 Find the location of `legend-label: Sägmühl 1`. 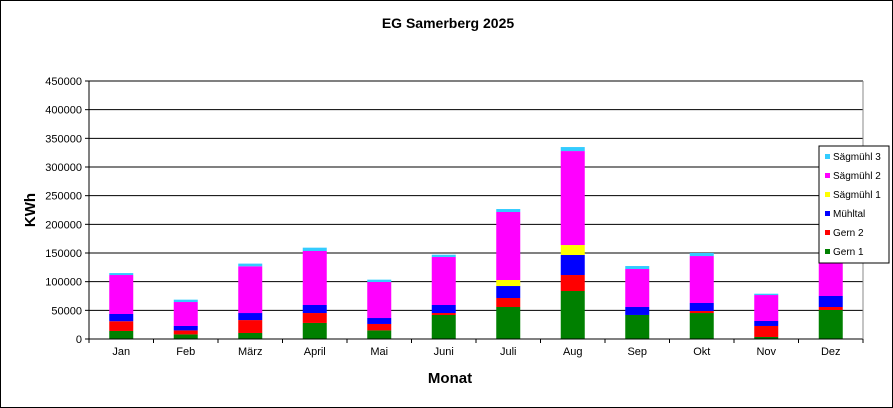

legend-label: Sägmühl 1 is located at coordinates (857, 195).